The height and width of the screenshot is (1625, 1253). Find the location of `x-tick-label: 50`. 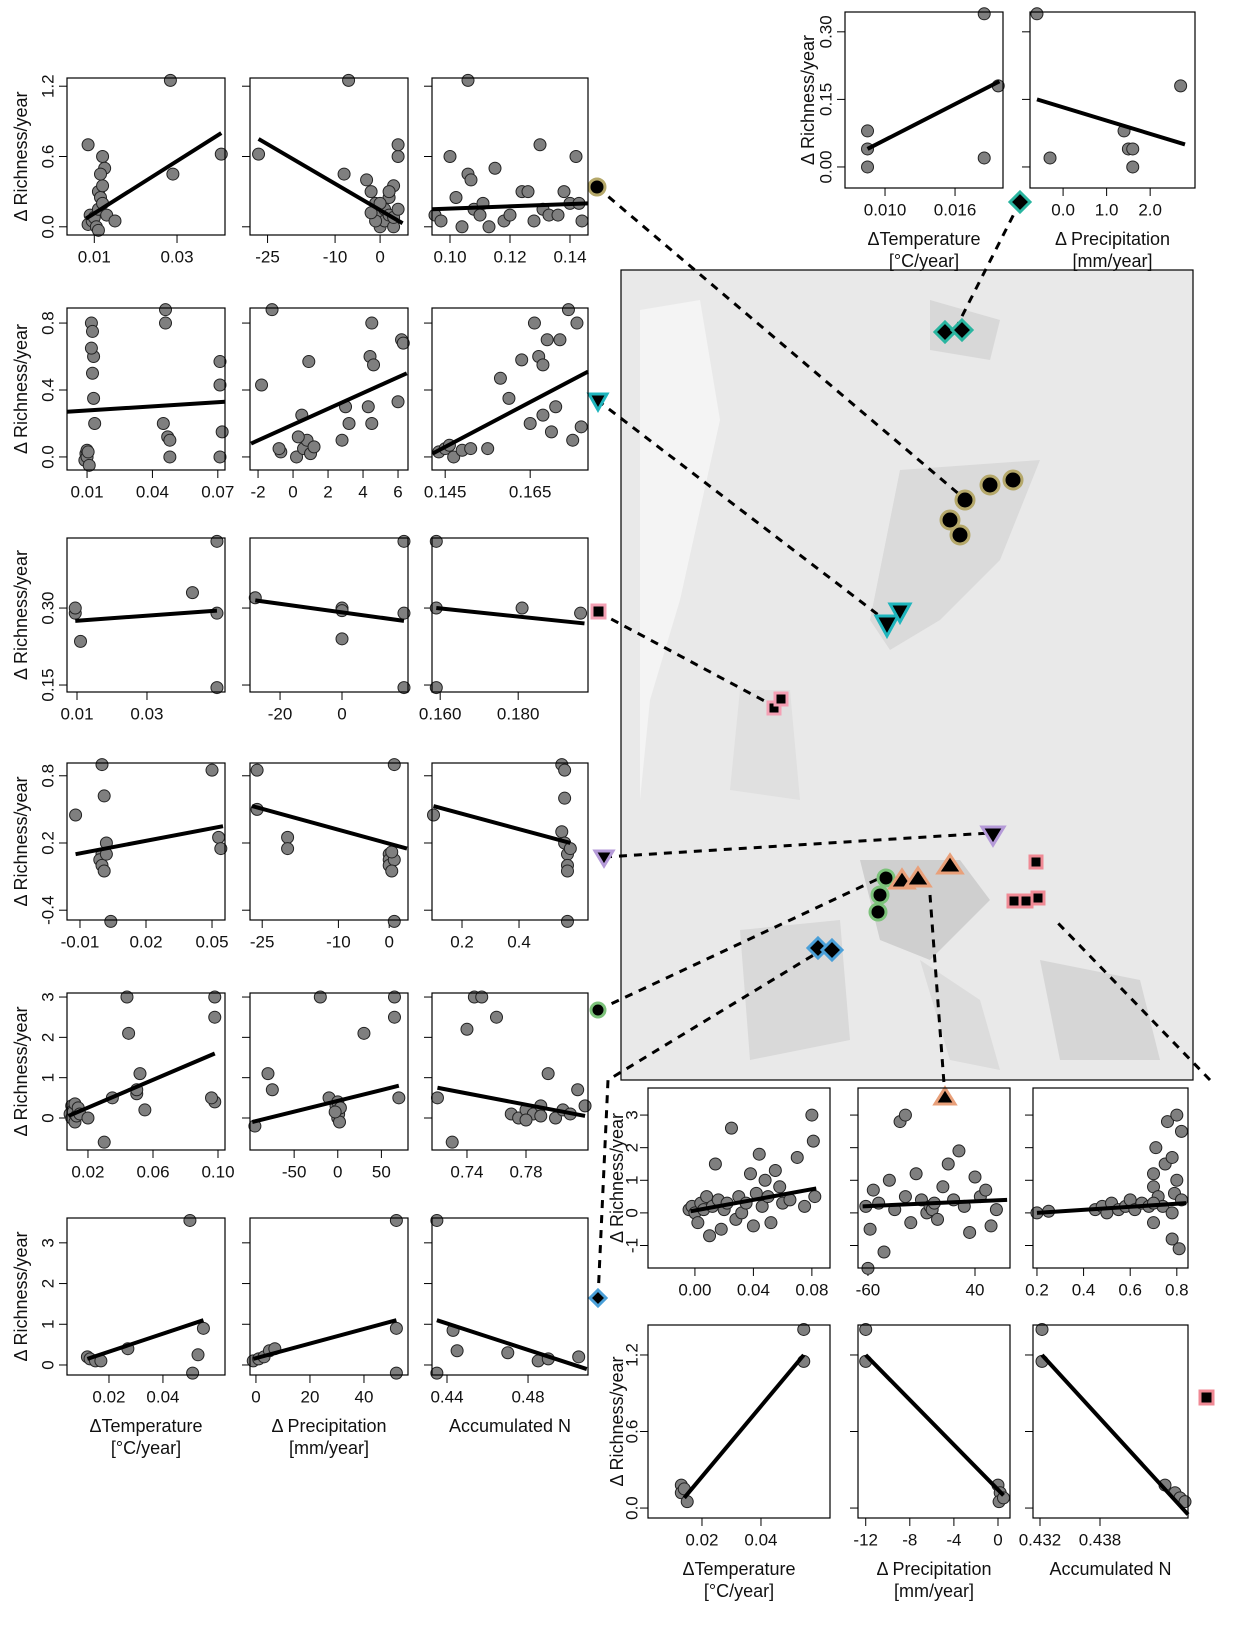

x-tick-label: 50 is located at coordinates (381, 1171).